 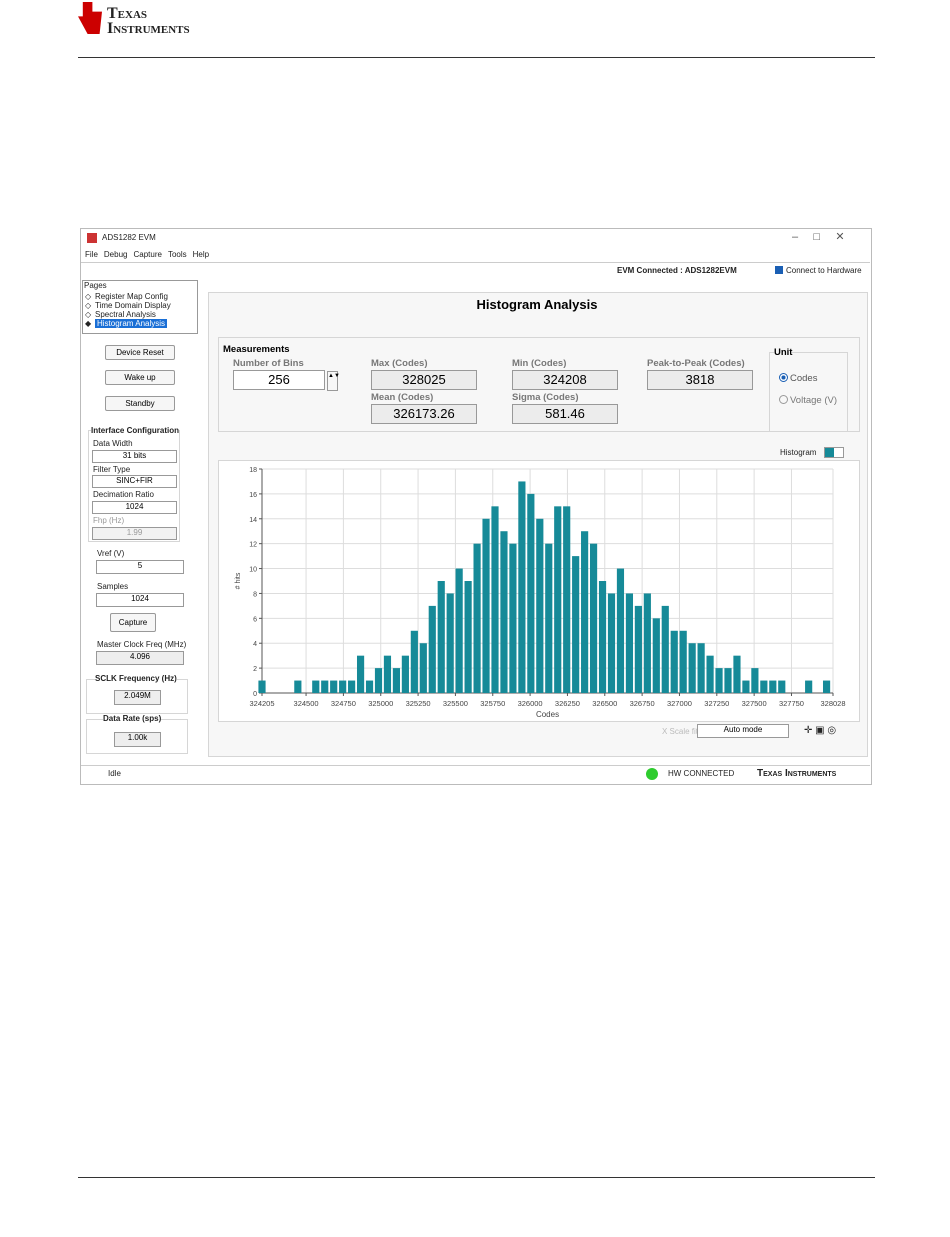 What do you see at coordinates (537, 304) in the screenshot?
I see `panel-title: Histogram Analysis` at bounding box center [537, 304].